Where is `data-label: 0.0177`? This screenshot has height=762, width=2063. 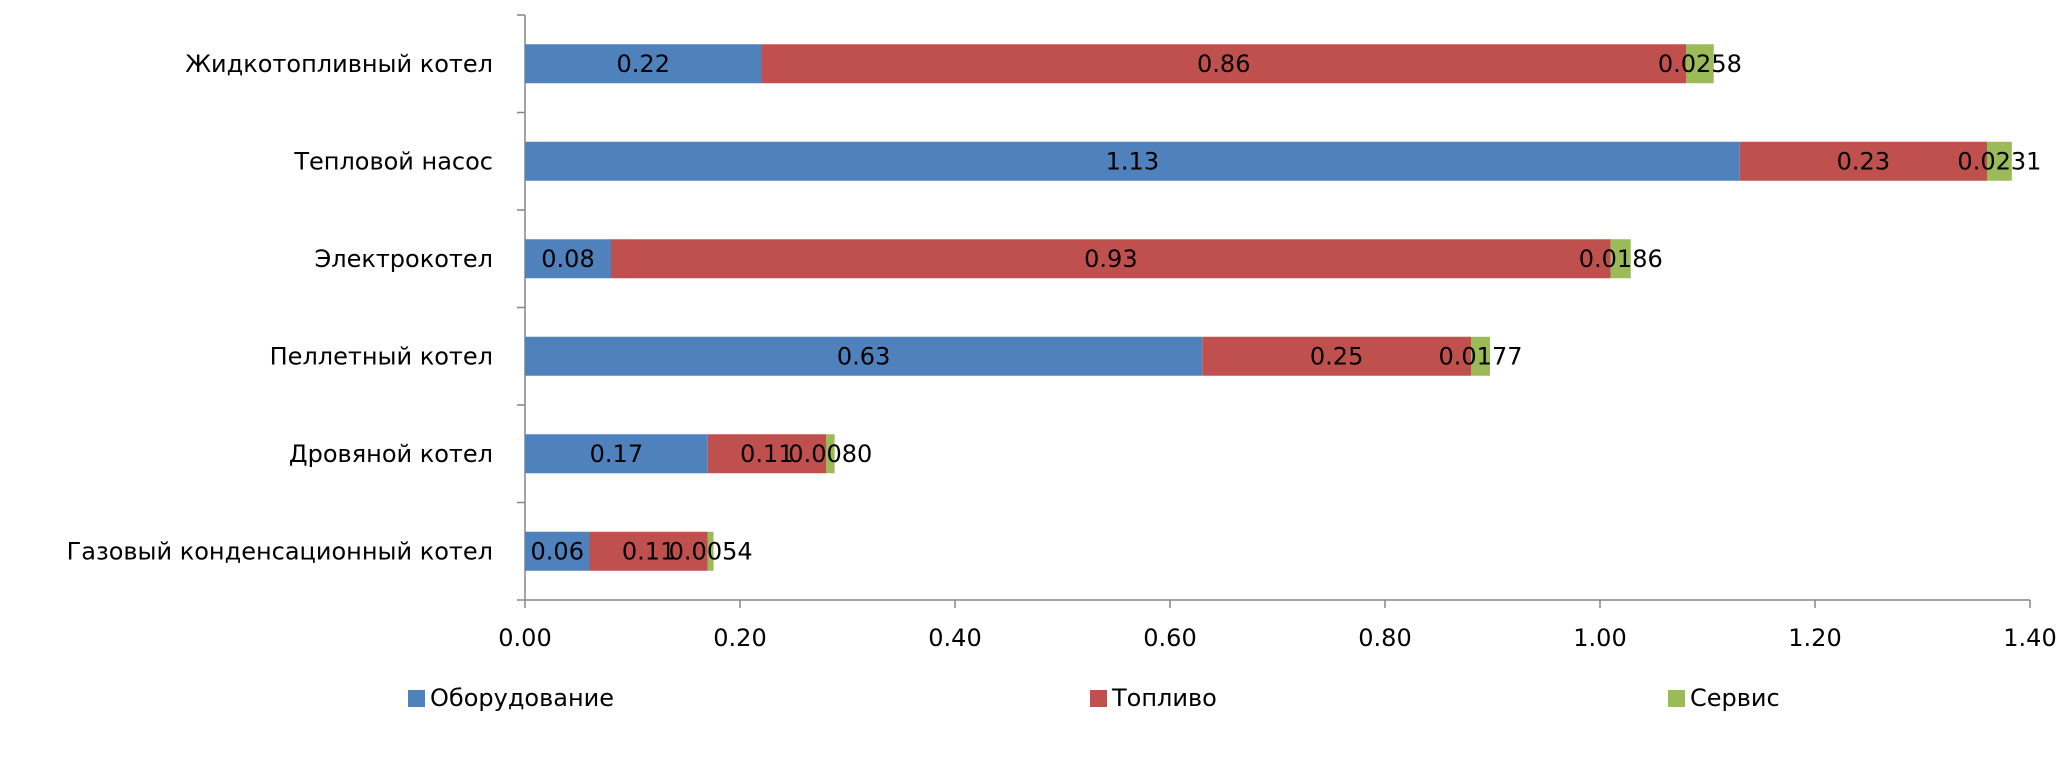
data-label: 0.0177 is located at coordinates (1481, 356).